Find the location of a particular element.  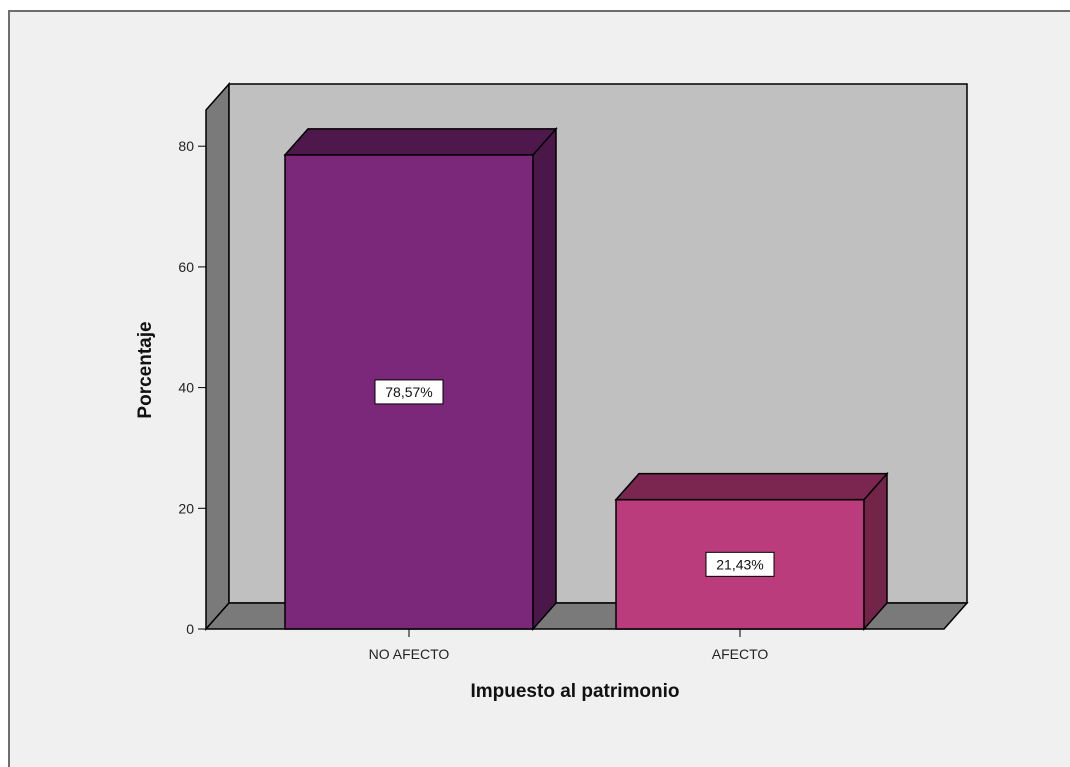

plot-side-wall is located at coordinates (217, 356).